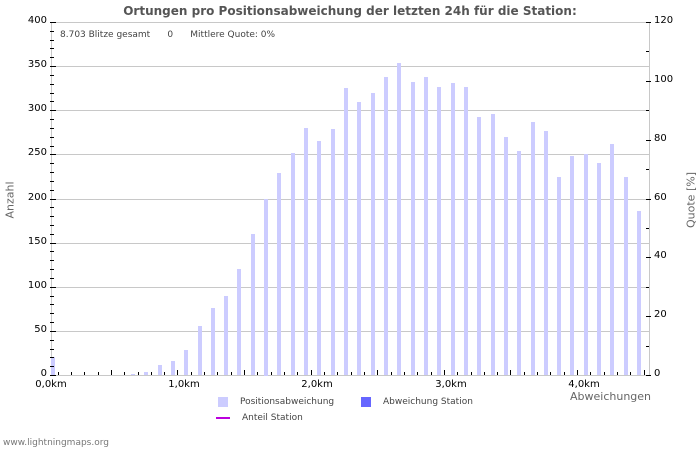  What do you see at coordinates (287, 402) in the screenshot?
I see `legend-label: Positionsabweichung` at bounding box center [287, 402].